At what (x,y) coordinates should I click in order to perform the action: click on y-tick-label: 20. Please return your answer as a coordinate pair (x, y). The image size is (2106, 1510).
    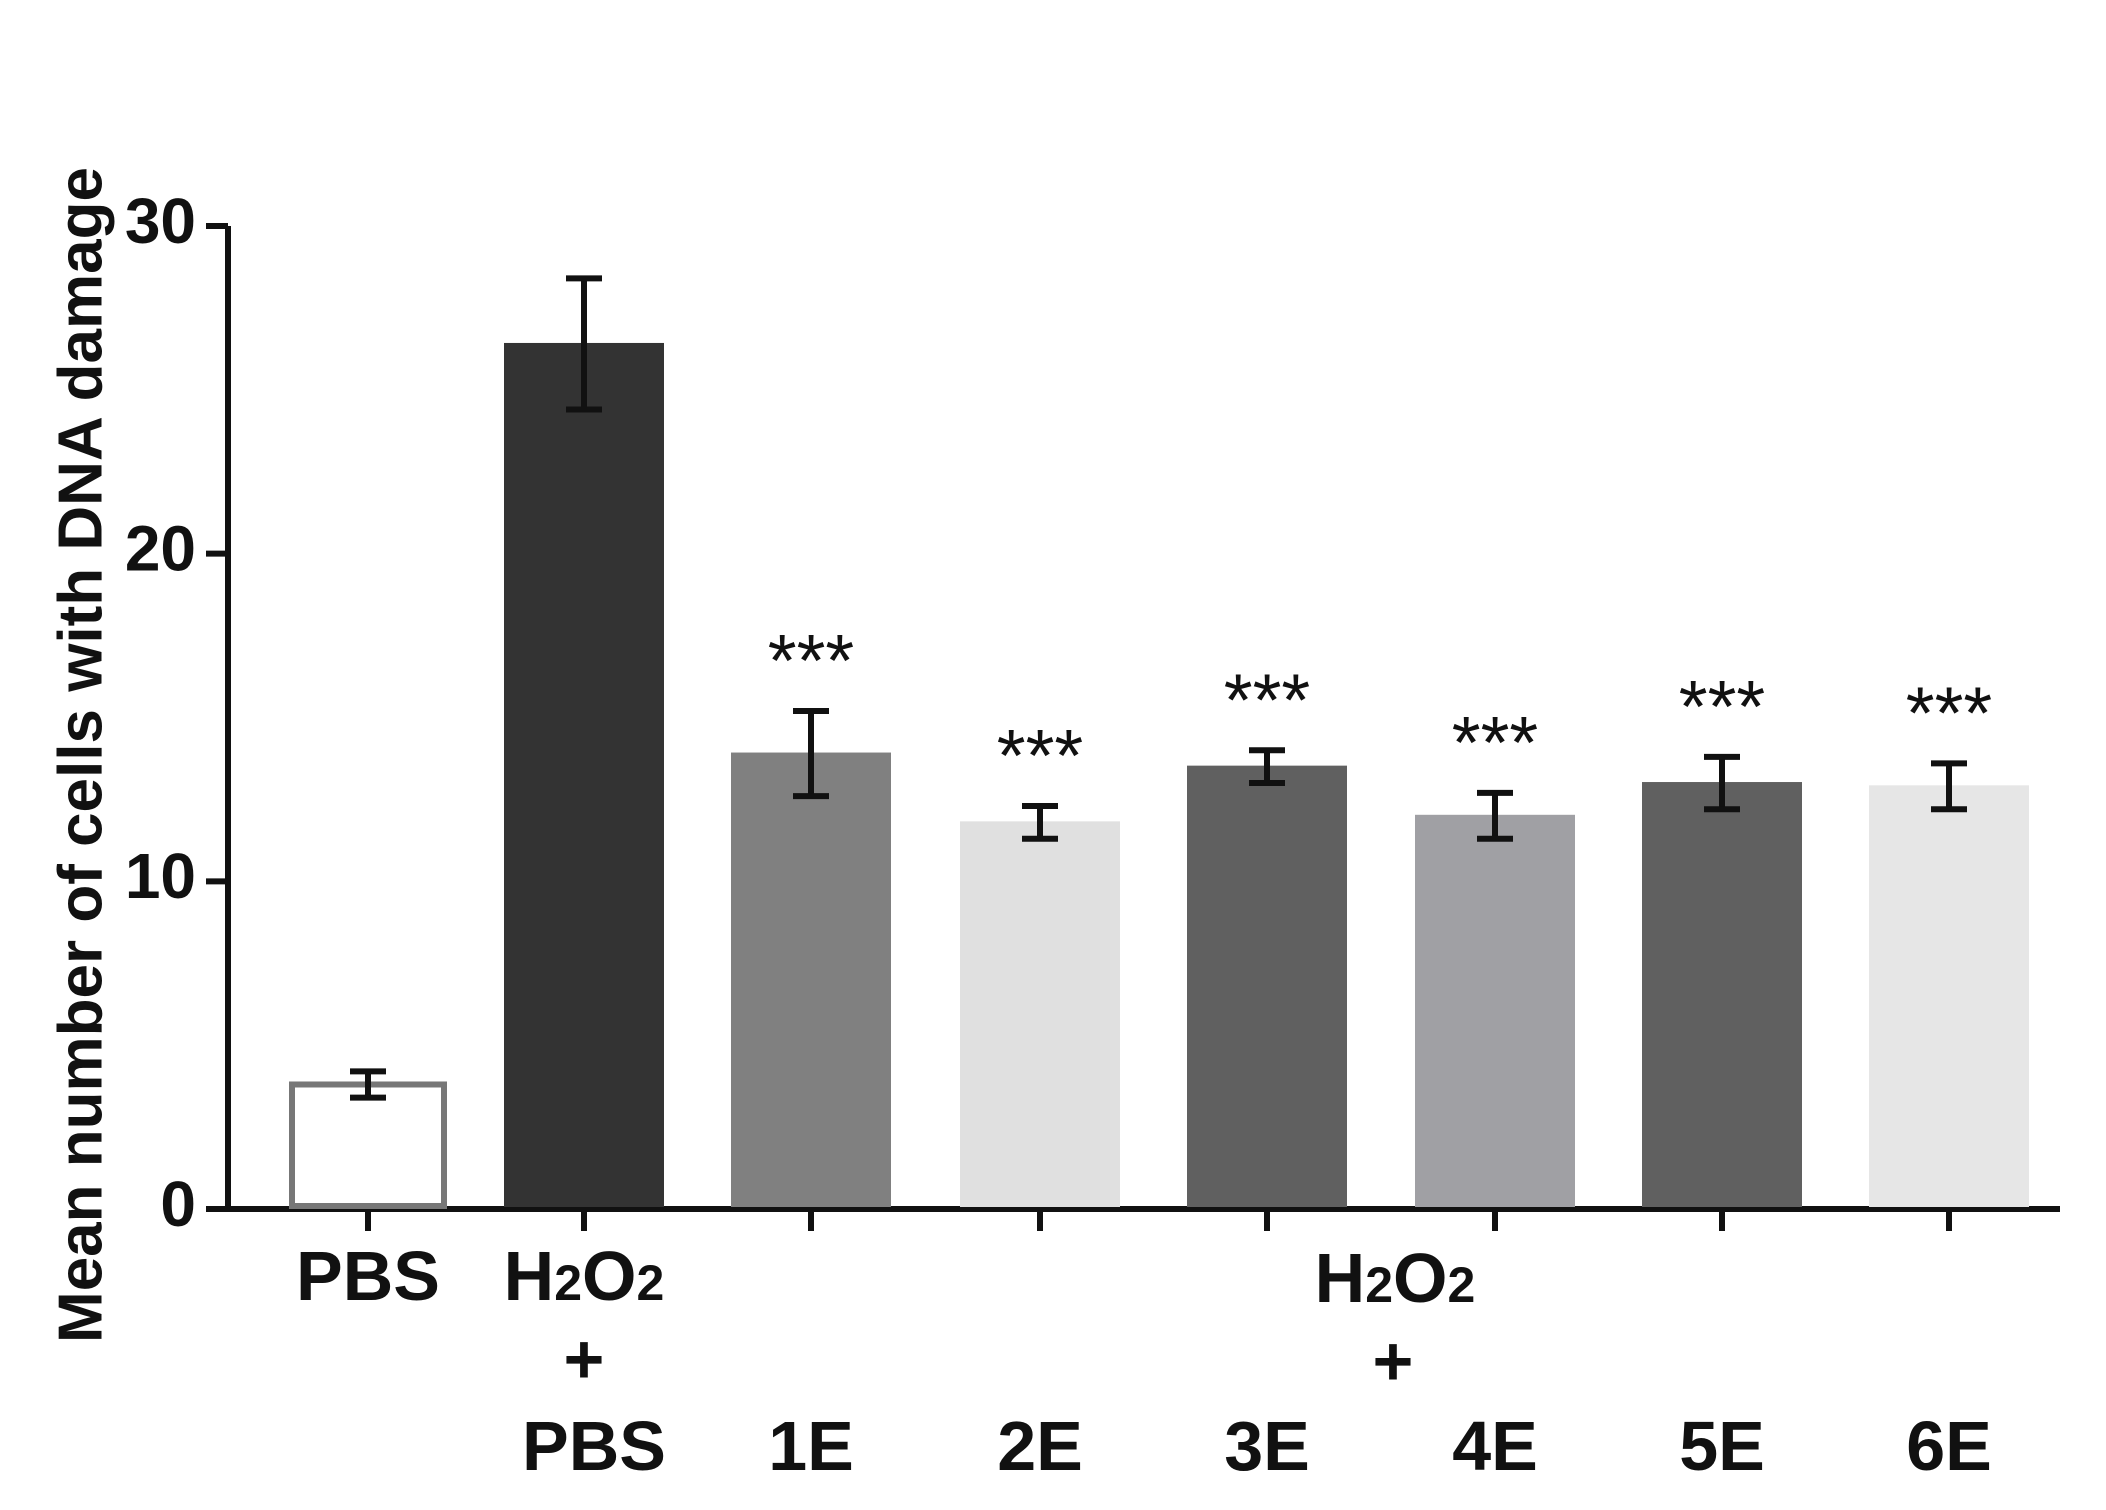
    Looking at the image, I should click on (160, 549).